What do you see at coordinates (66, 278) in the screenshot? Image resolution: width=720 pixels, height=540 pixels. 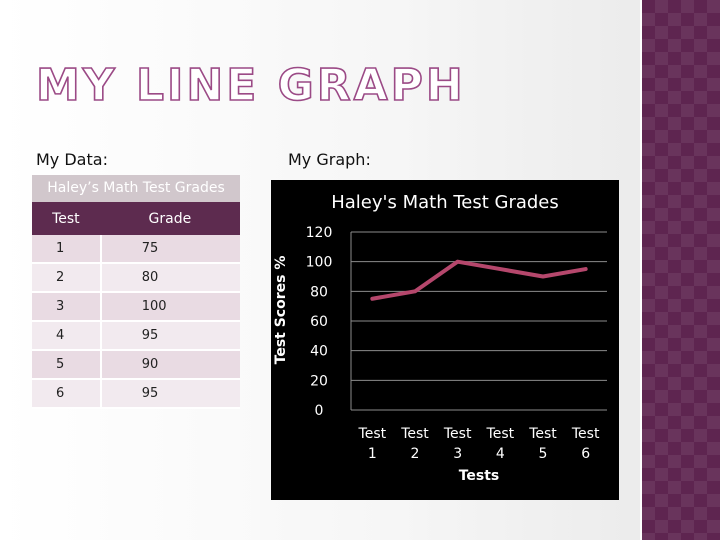 I see `cell-test: 2` at bounding box center [66, 278].